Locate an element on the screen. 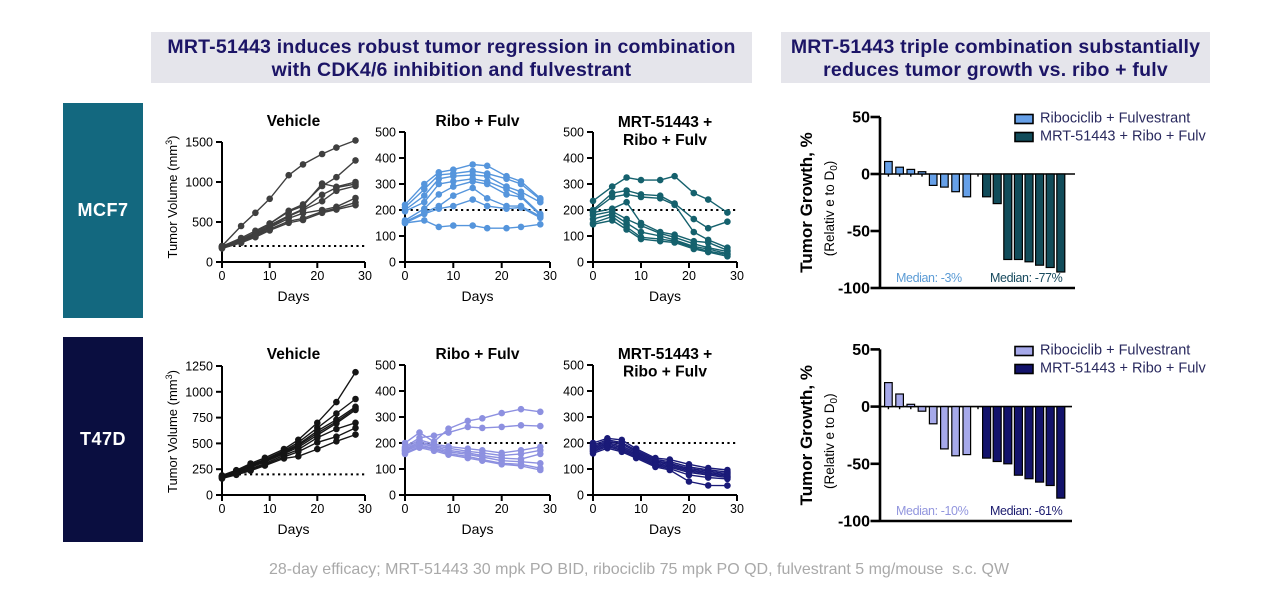 This screenshot has width=1280, height=609. svg-text: Median: -61% is located at coordinates (1026, 511).